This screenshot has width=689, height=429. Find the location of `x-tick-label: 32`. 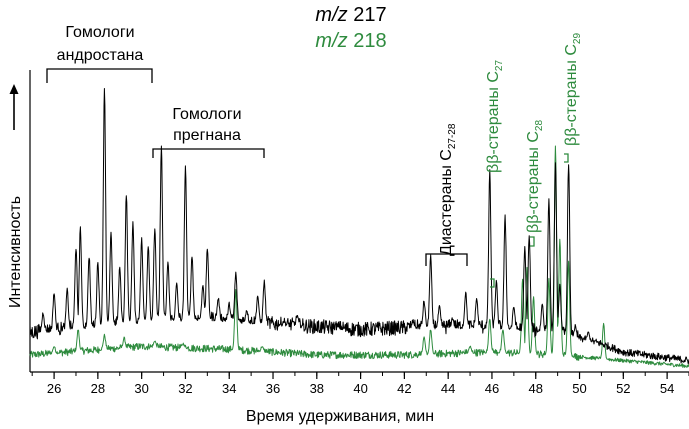

x-tick-label: 32 is located at coordinates (185, 388).